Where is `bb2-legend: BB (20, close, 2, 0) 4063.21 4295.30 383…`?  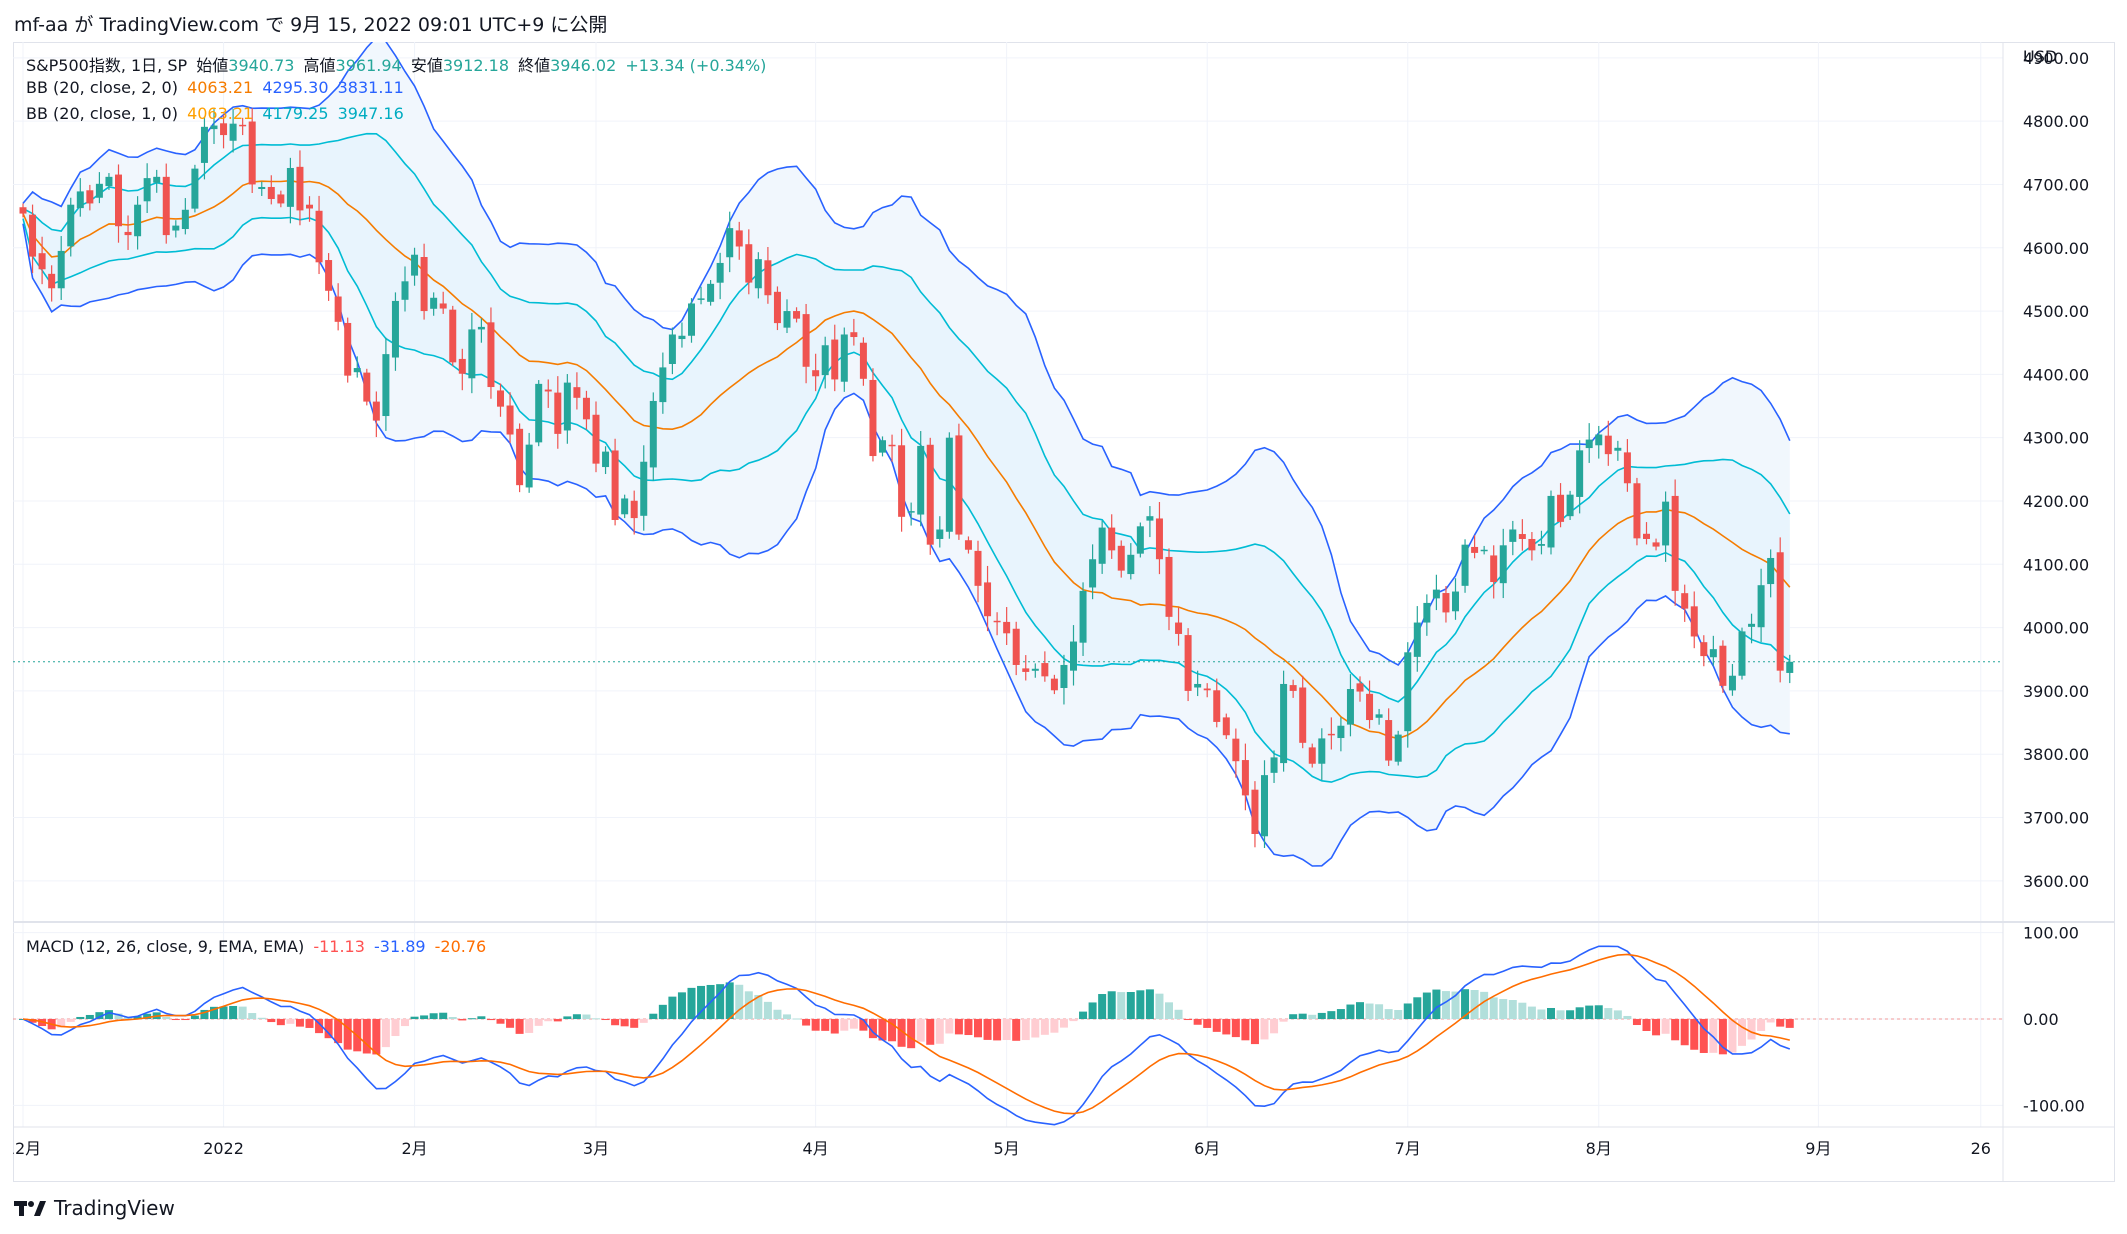 bb2-legend: BB (20, close, 2, 0) 4063.21 4295.30 383… is located at coordinates (217, 87).